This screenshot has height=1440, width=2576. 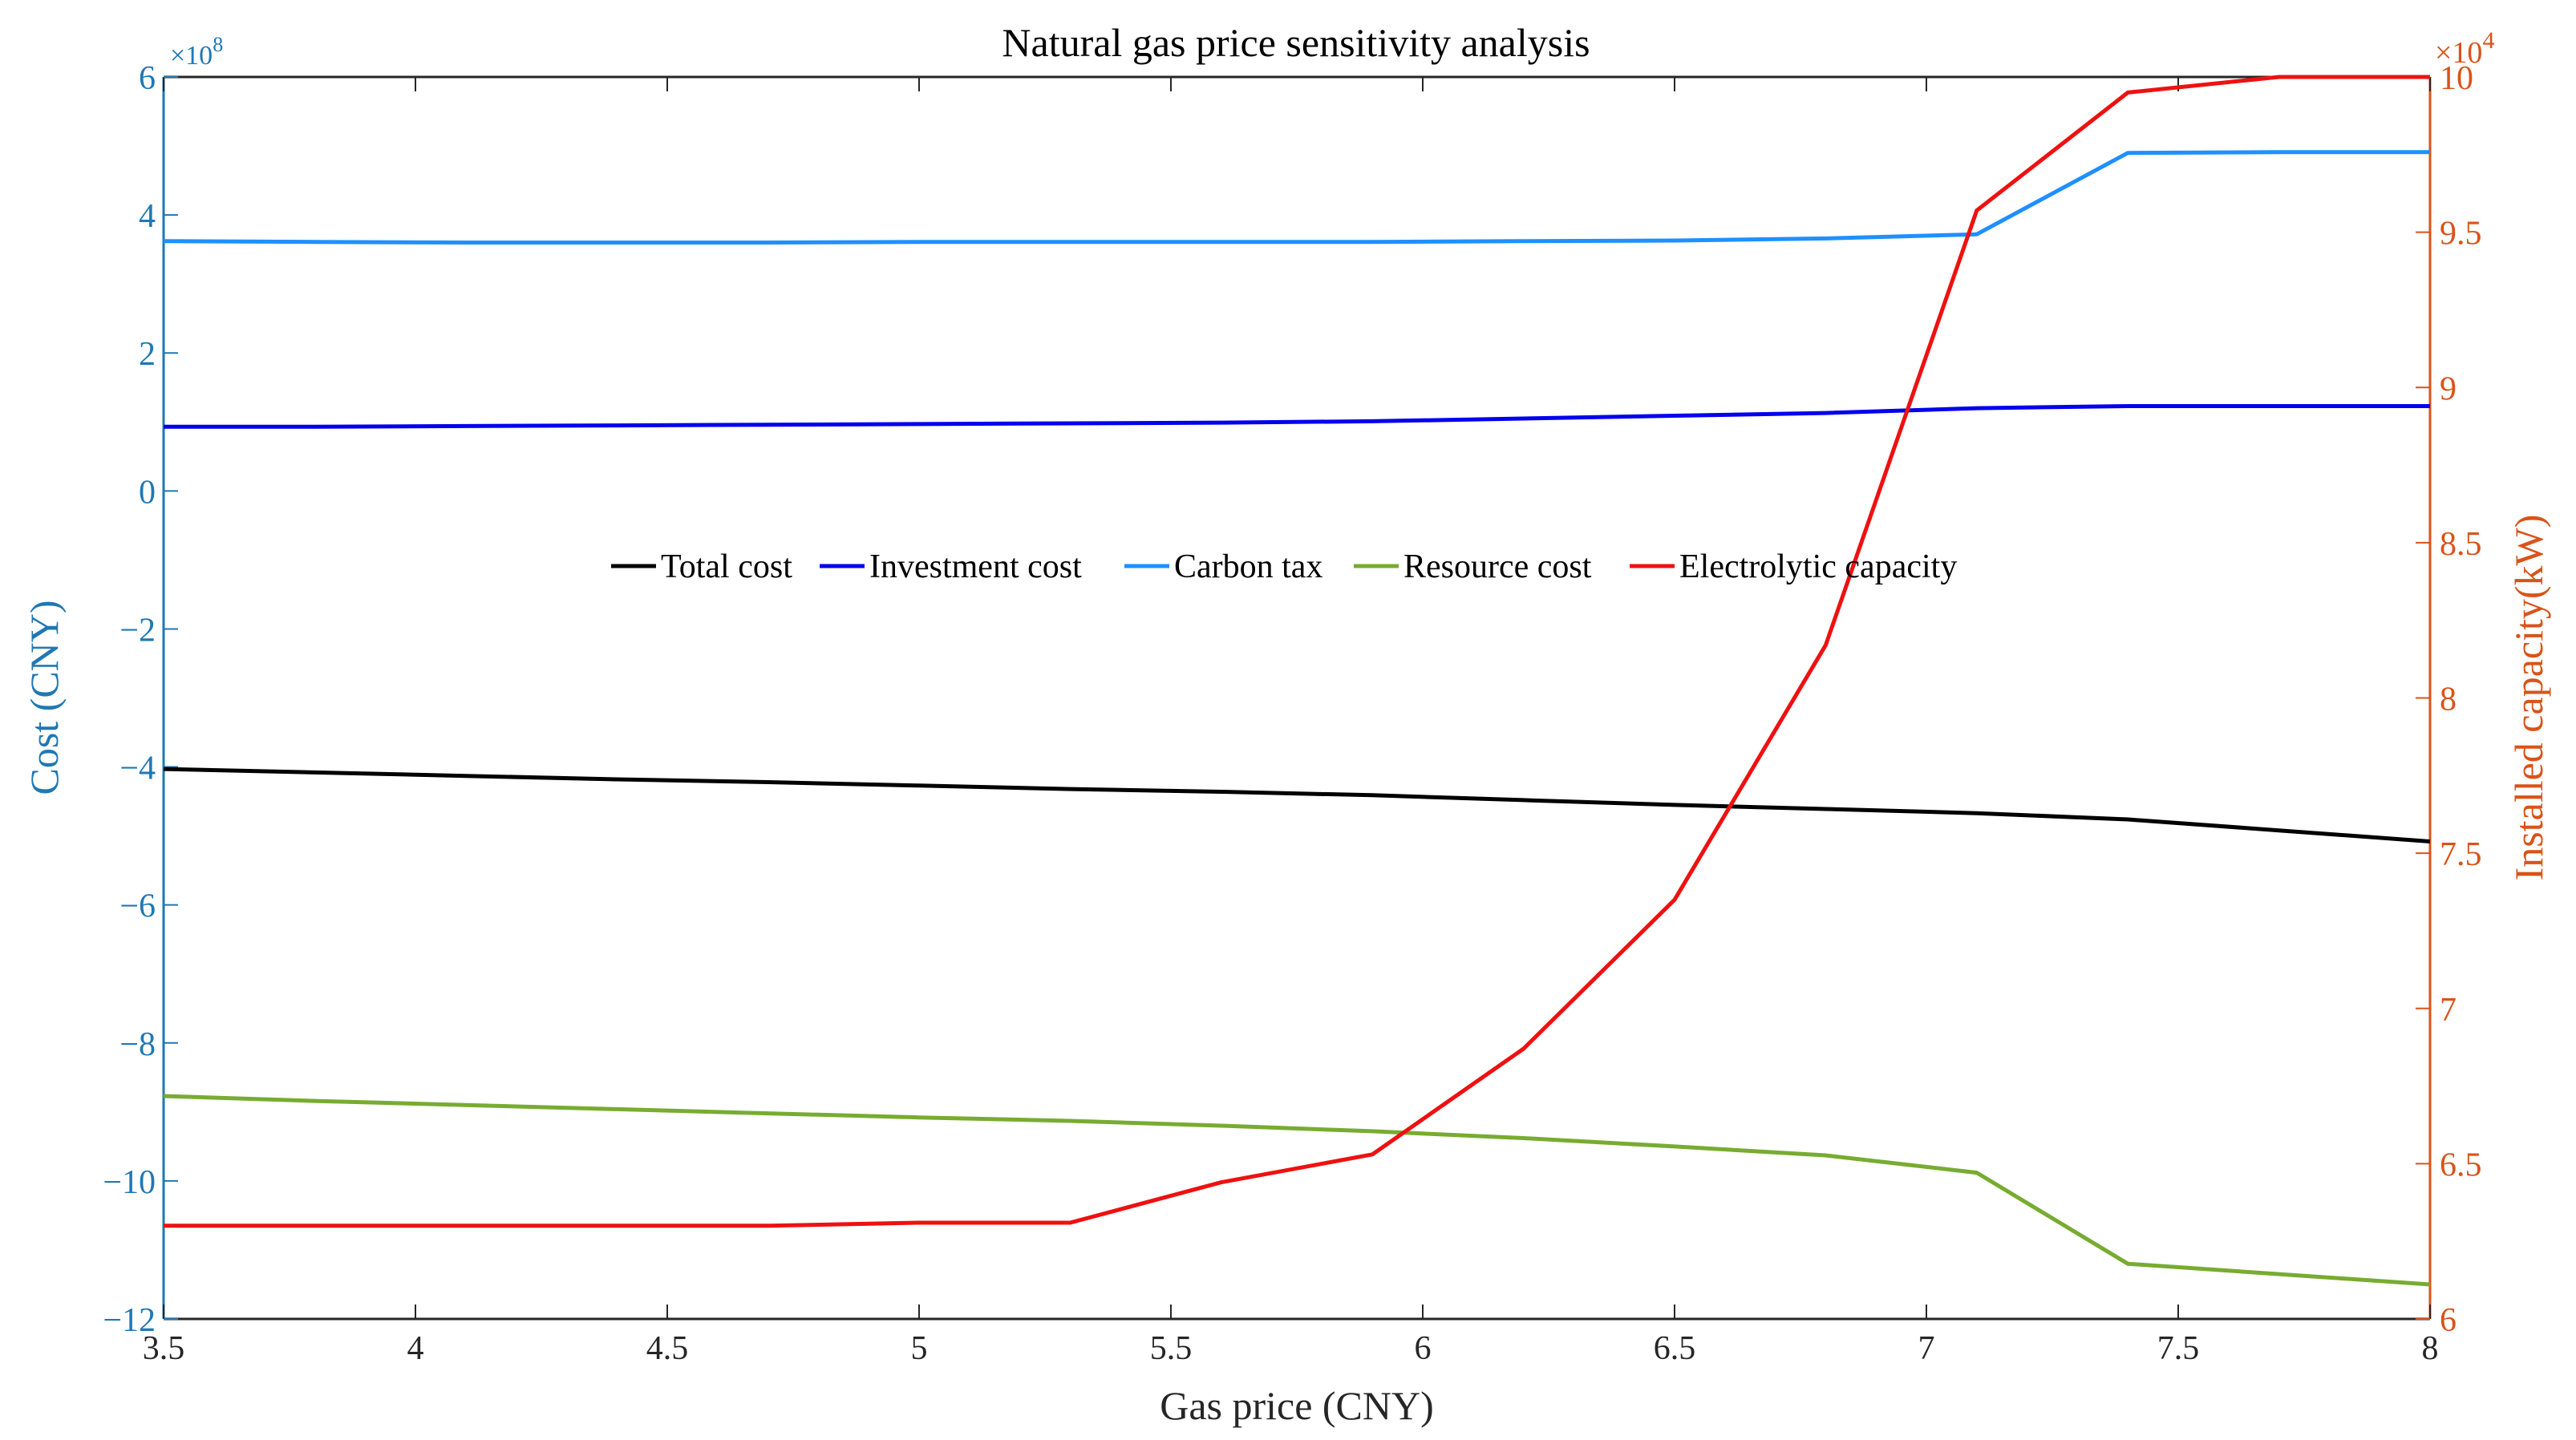 What do you see at coordinates (667, 1348) in the screenshot?
I see `x-tick-label: 4.5` at bounding box center [667, 1348].